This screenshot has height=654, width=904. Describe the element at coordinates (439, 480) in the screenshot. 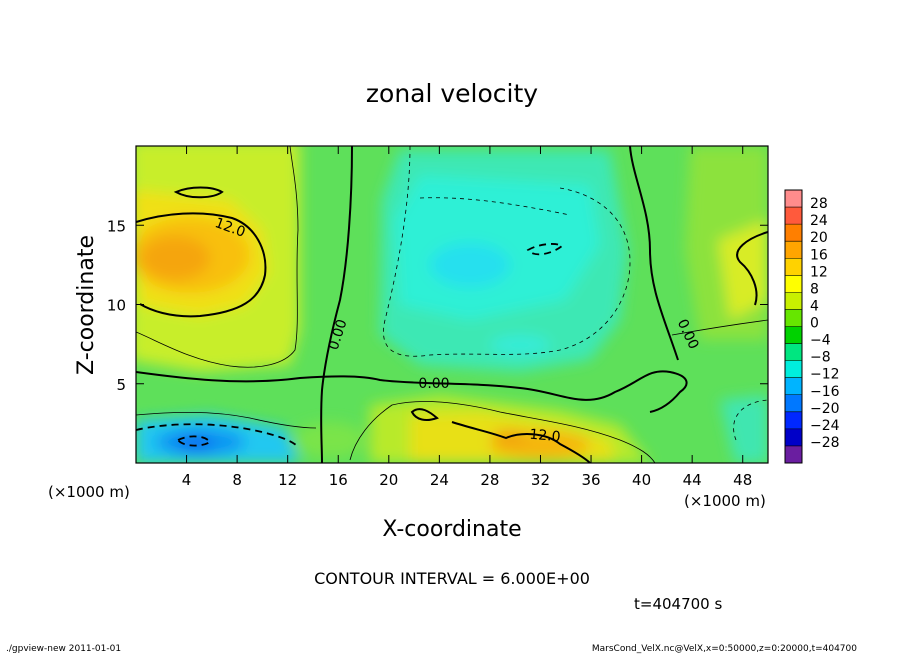

I see `x-tick-label: 24` at that location.